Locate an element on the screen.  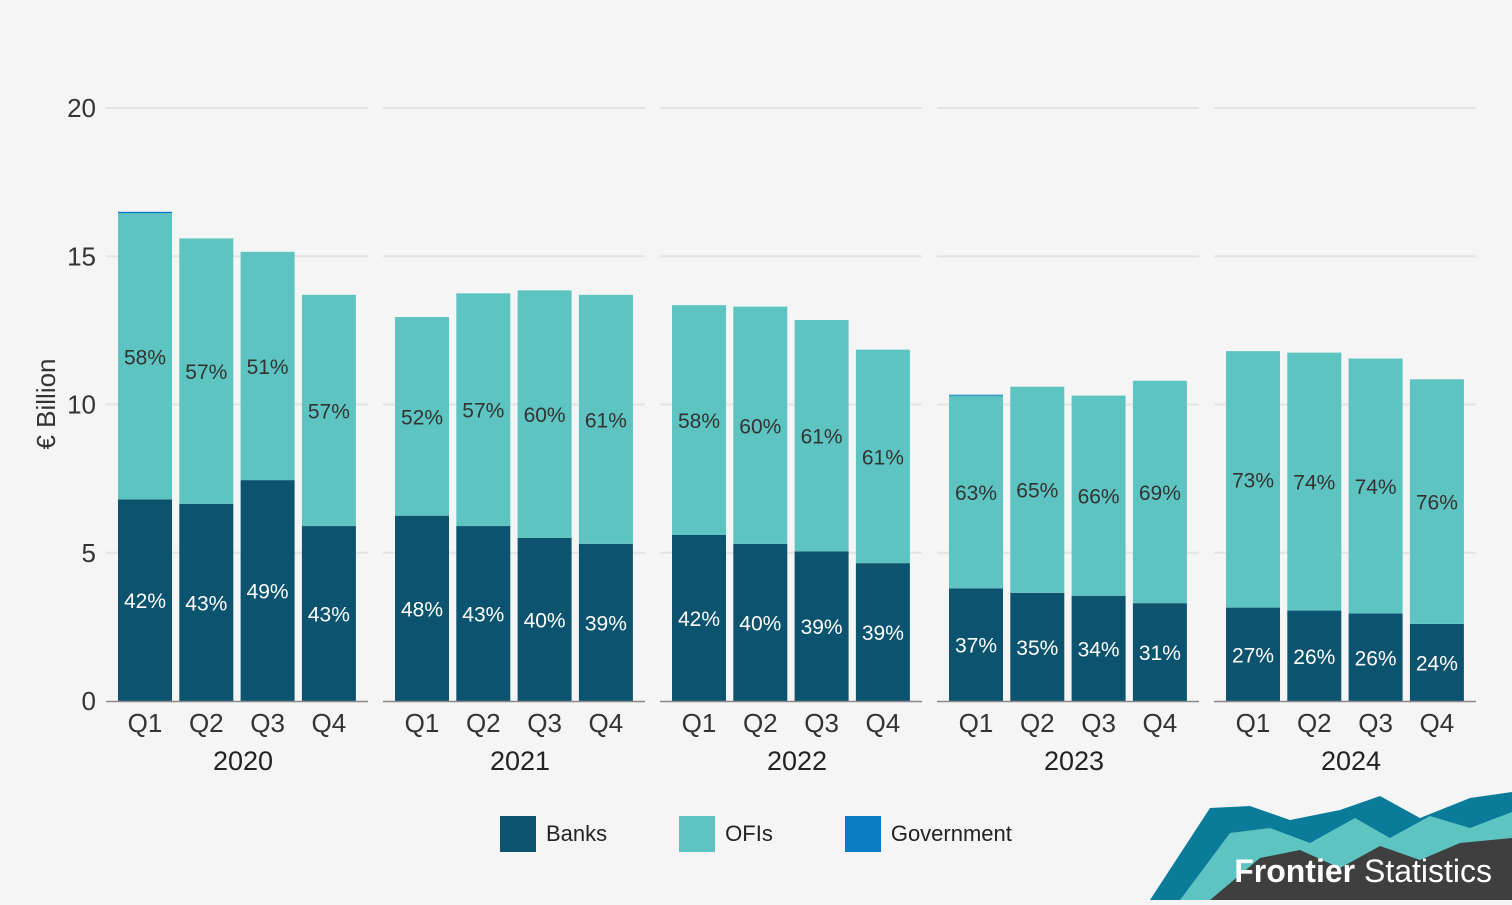
data-label: 73% is located at coordinates (1253, 480).